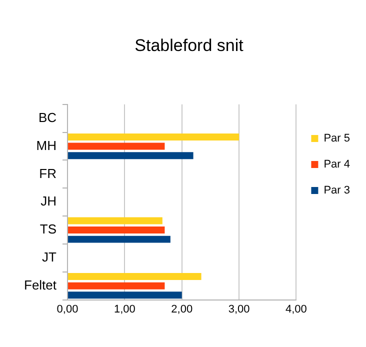 Image resolution: width=366 pixels, height=347 pixels. What do you see at coordinates (46, 145) in the screenshot?
I see `y-tick-label: MH` at bounding box center [46, 145].